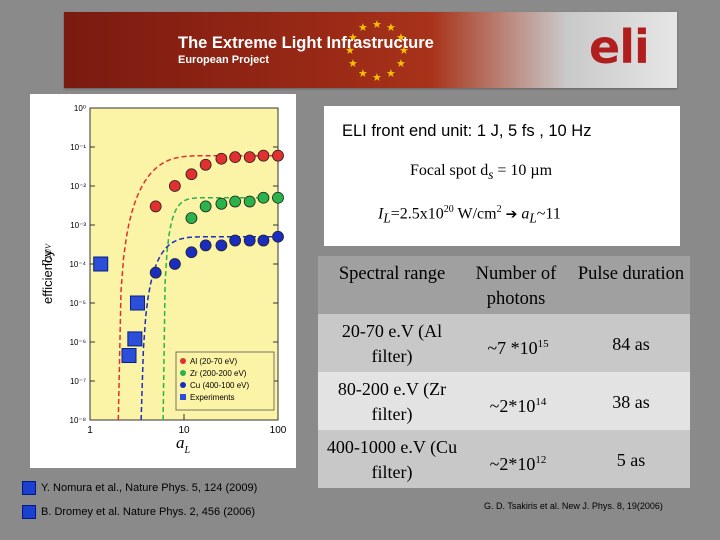 This screenshot has width=720, height=540. I want to click on legend-box, so click(225, 381).